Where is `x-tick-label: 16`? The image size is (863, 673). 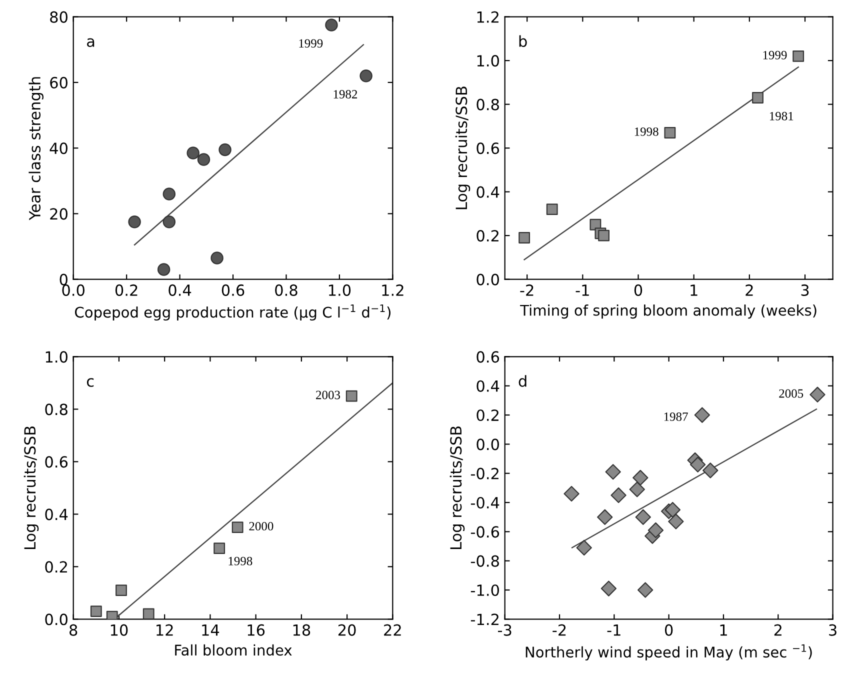 x-tick-label: 16 is located at coordinates (256, 630).